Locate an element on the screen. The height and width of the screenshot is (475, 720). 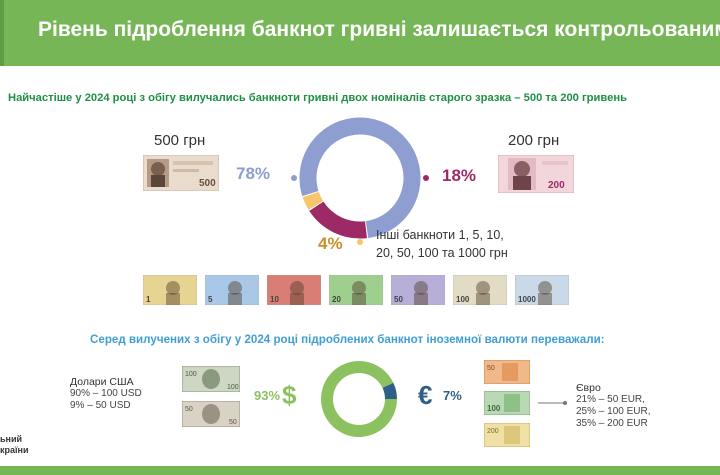
usd-breakdown: Долари США 90% – 100 USD 9% – 50 USD is located at coordinates (106, 394).